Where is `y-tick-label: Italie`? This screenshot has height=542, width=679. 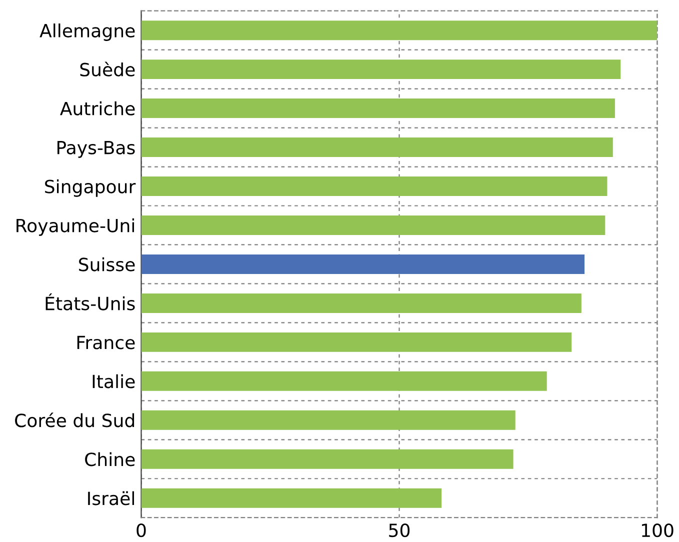
y-tick-label: Italie is located at coordinates (113, 381).